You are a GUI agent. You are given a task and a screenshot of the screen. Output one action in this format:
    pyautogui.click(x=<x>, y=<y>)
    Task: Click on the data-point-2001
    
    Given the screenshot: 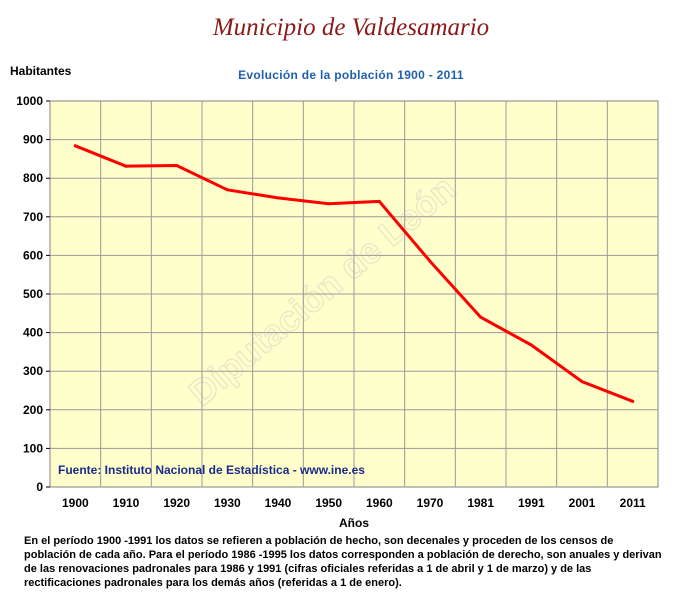 What is the action you would take?
    pyautogui.click(x=582, y=382)
    